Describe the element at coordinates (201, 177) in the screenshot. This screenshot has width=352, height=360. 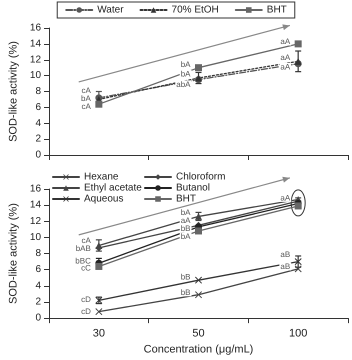
I see `legend-label: Chloroform` at that location.